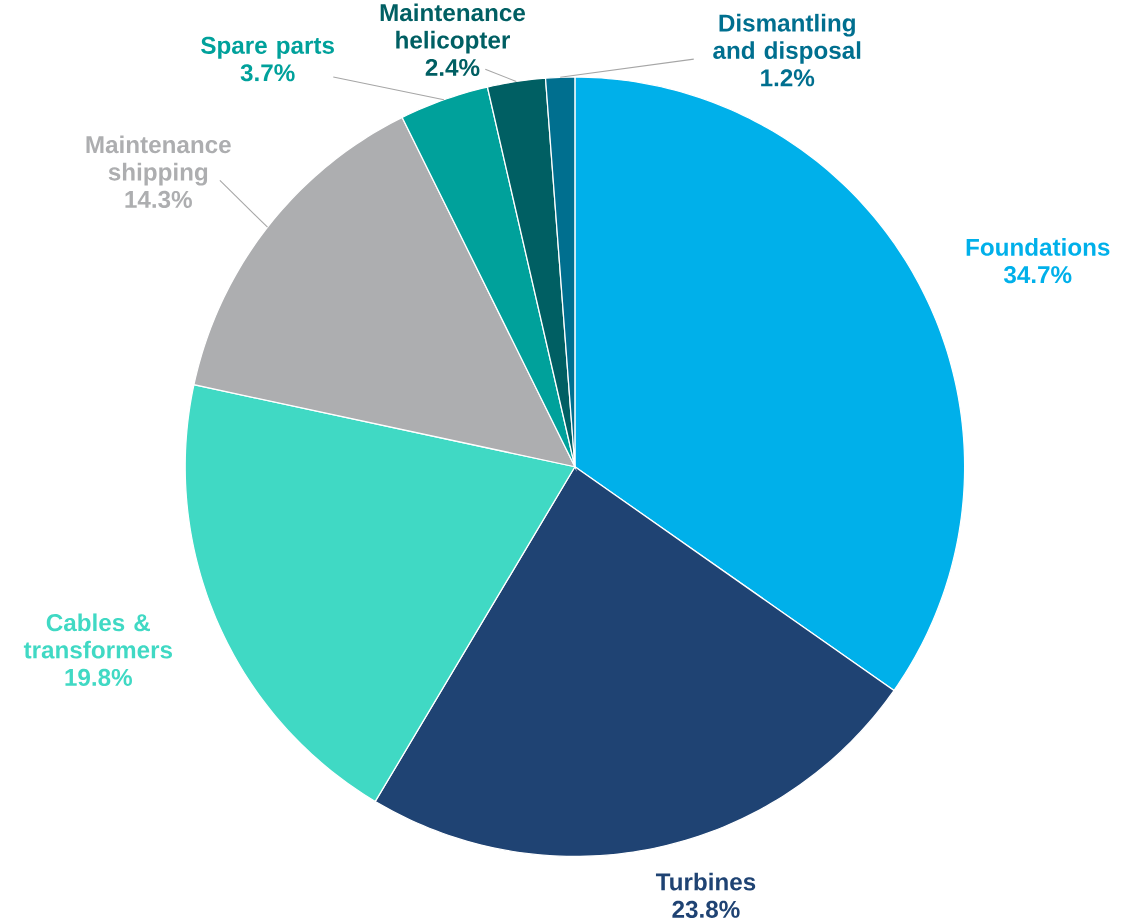 Image resolution: width=1136 pixels, height=921 pixels. What do you see at coordinates (787, 38) in the screenshot?
I see `slice-label: Dismantling and disposal` at bounding box center [787, 38].